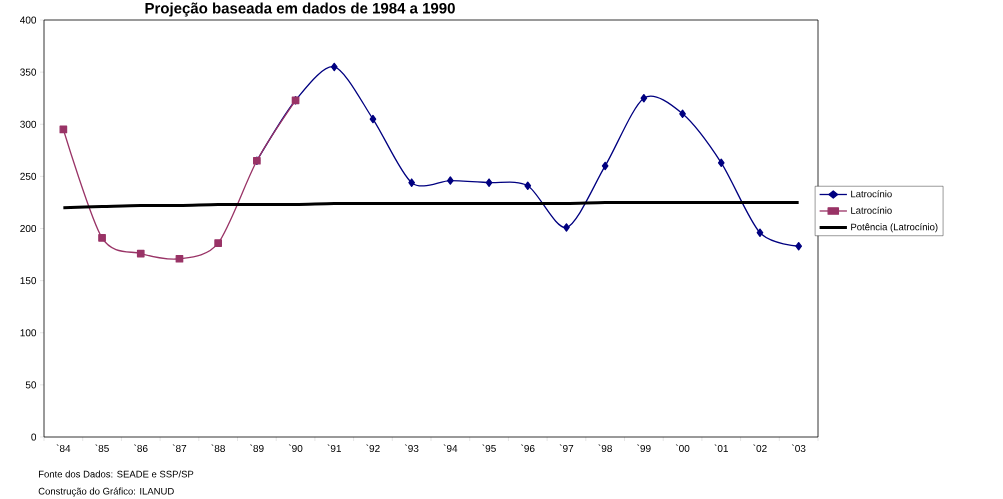  I want to click on x-tick-label: `97, so click(566, 448).